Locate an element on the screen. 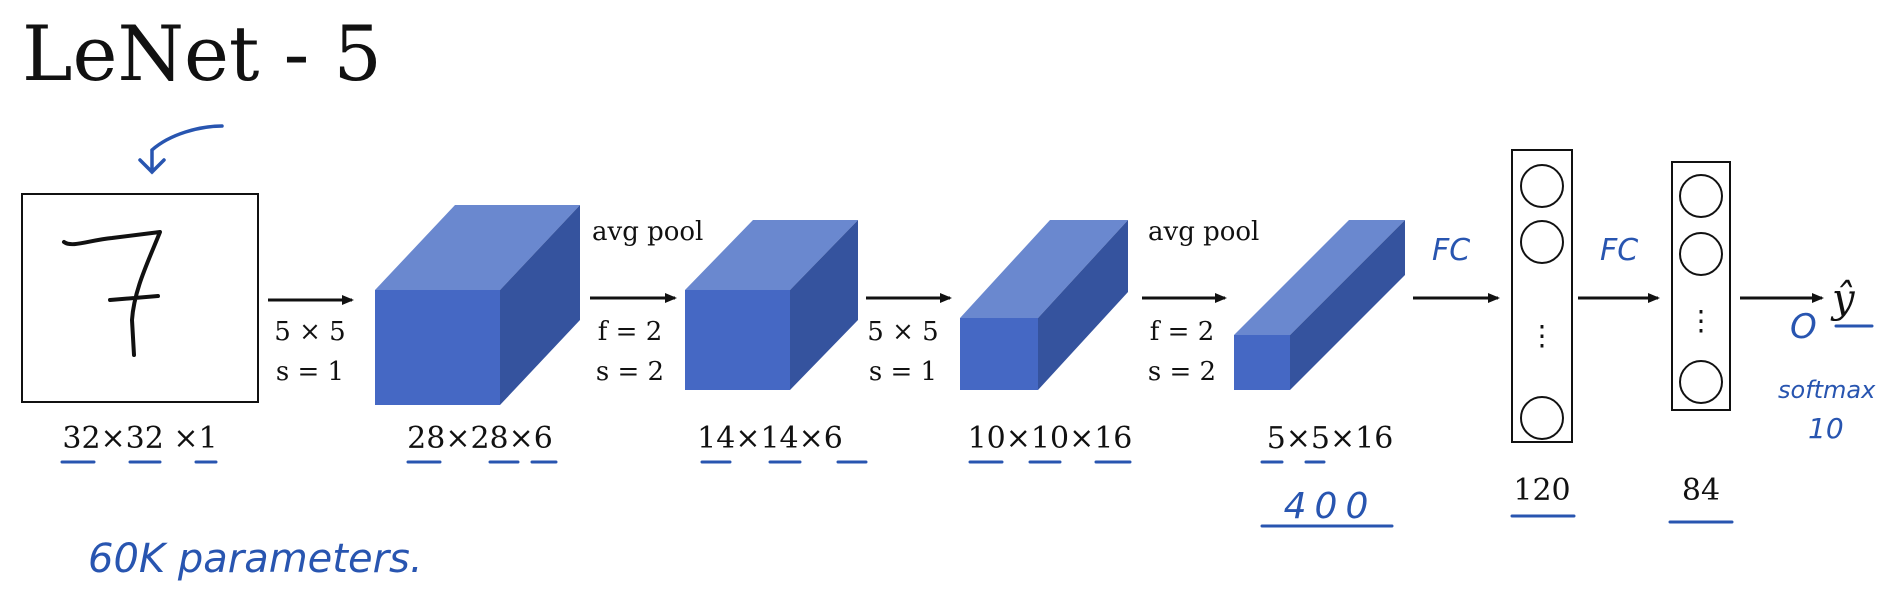 This screenshot has height=614, width=1897. fc1-annotation: FC is located at coordinates (1451, 250).